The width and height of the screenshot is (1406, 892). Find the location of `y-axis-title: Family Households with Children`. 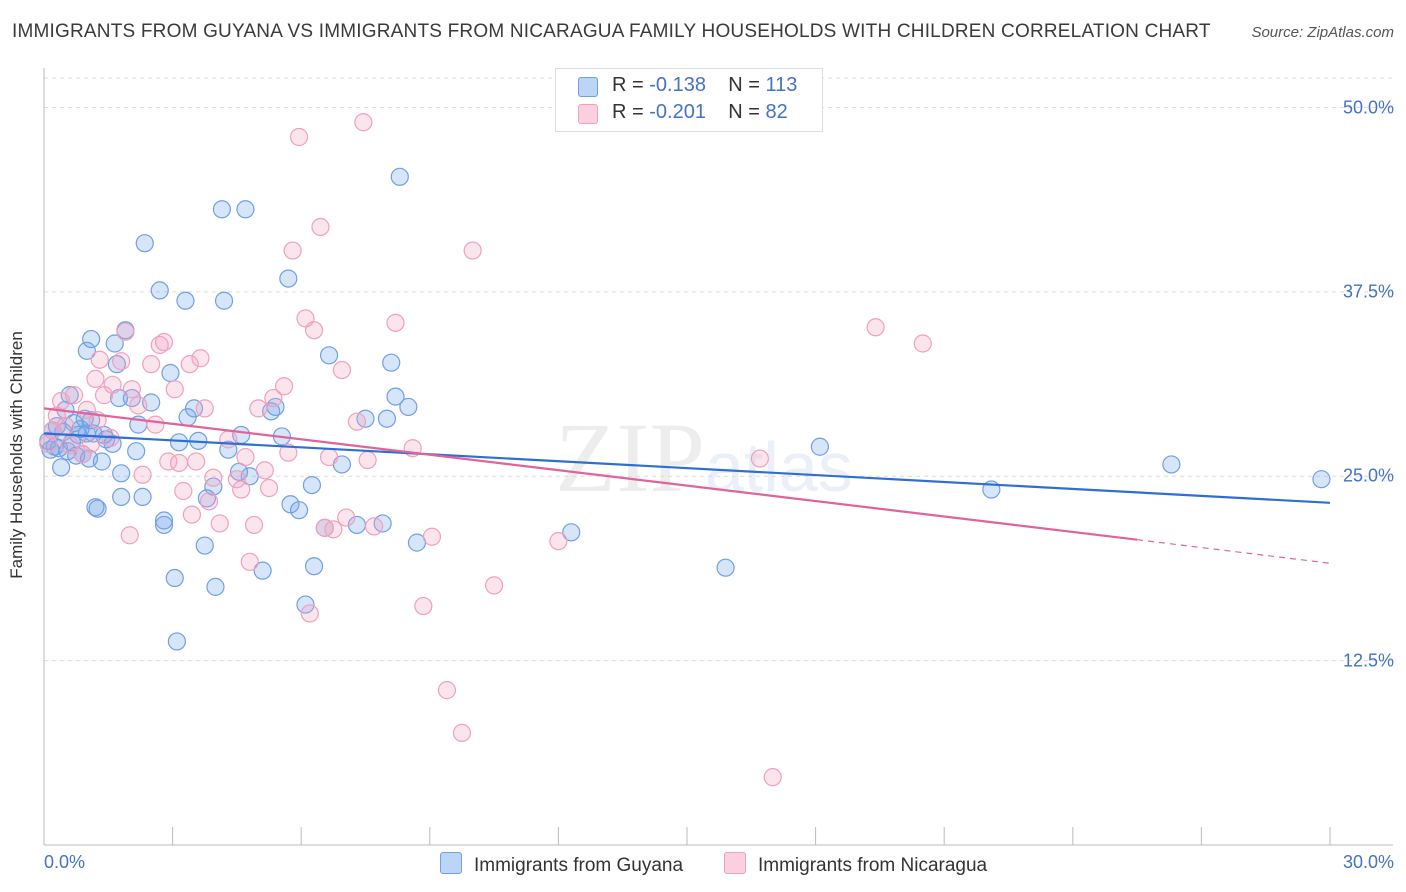

y-axis-title: Family Households with Children is located at coordinates (16, 455).